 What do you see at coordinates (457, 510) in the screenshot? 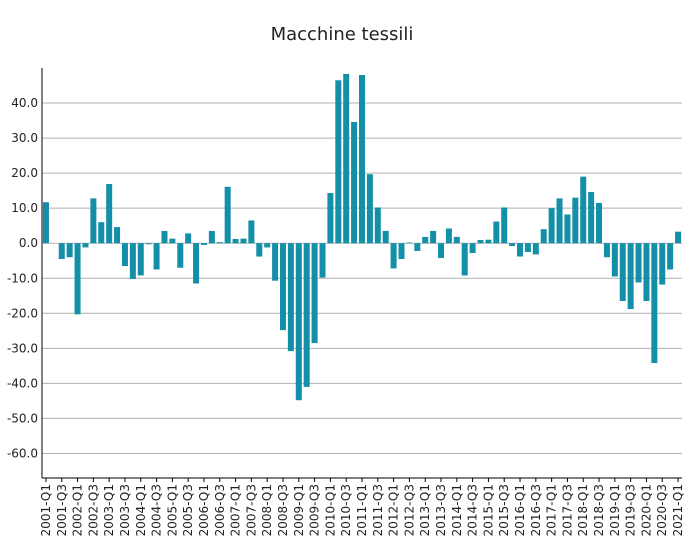
I see `x-tick-label: 2014-Q1` at bounding box center [457, 510].